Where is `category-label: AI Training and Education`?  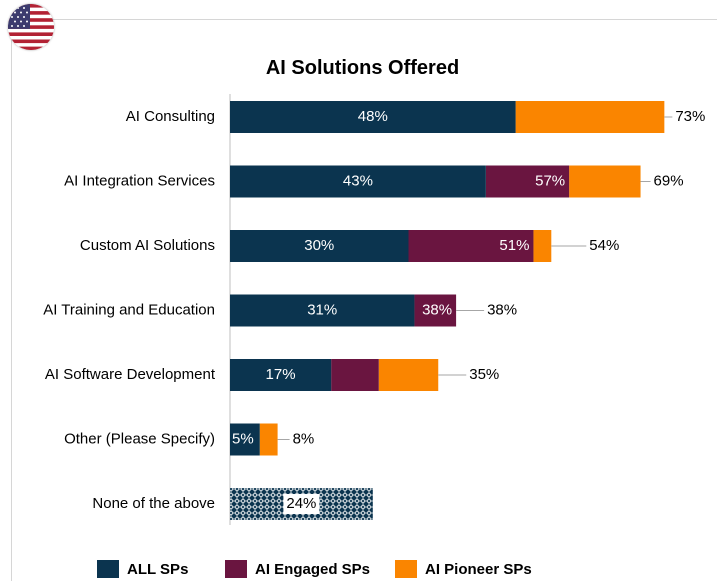 category-label: AI Training and Education is located at coordinates (129, 309).